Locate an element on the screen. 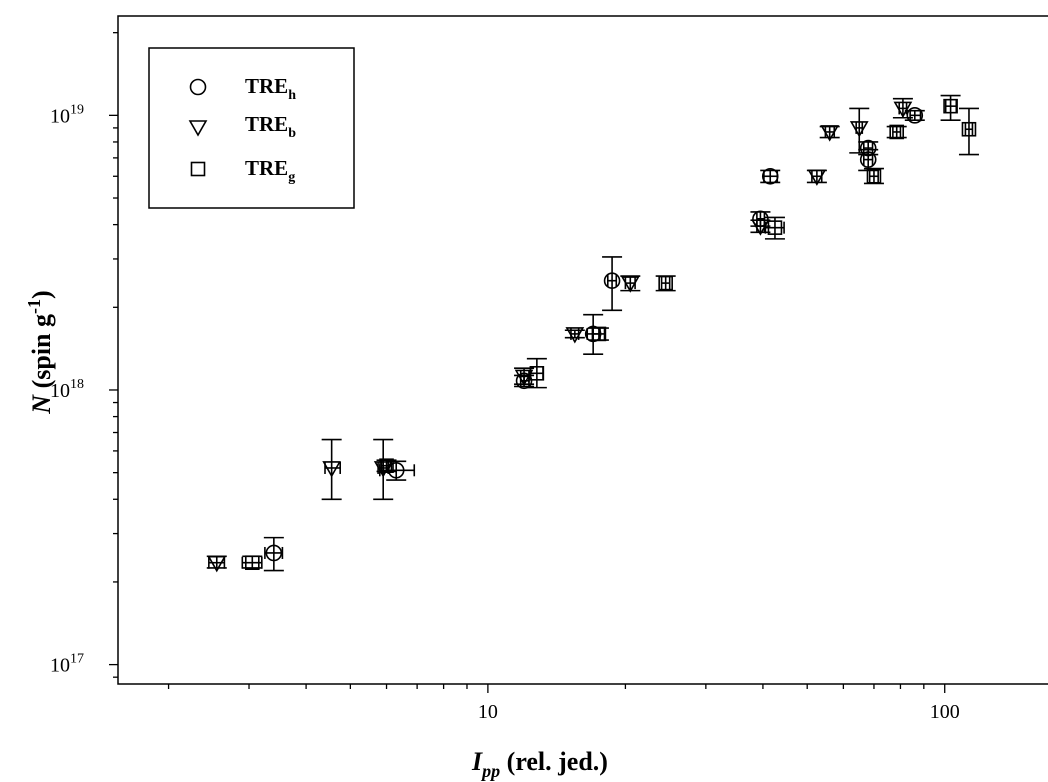 Image resolution: width=1048 pixels, height=782 pixels. legend: TREh TREb TREg is located at coordinates (251, 128).